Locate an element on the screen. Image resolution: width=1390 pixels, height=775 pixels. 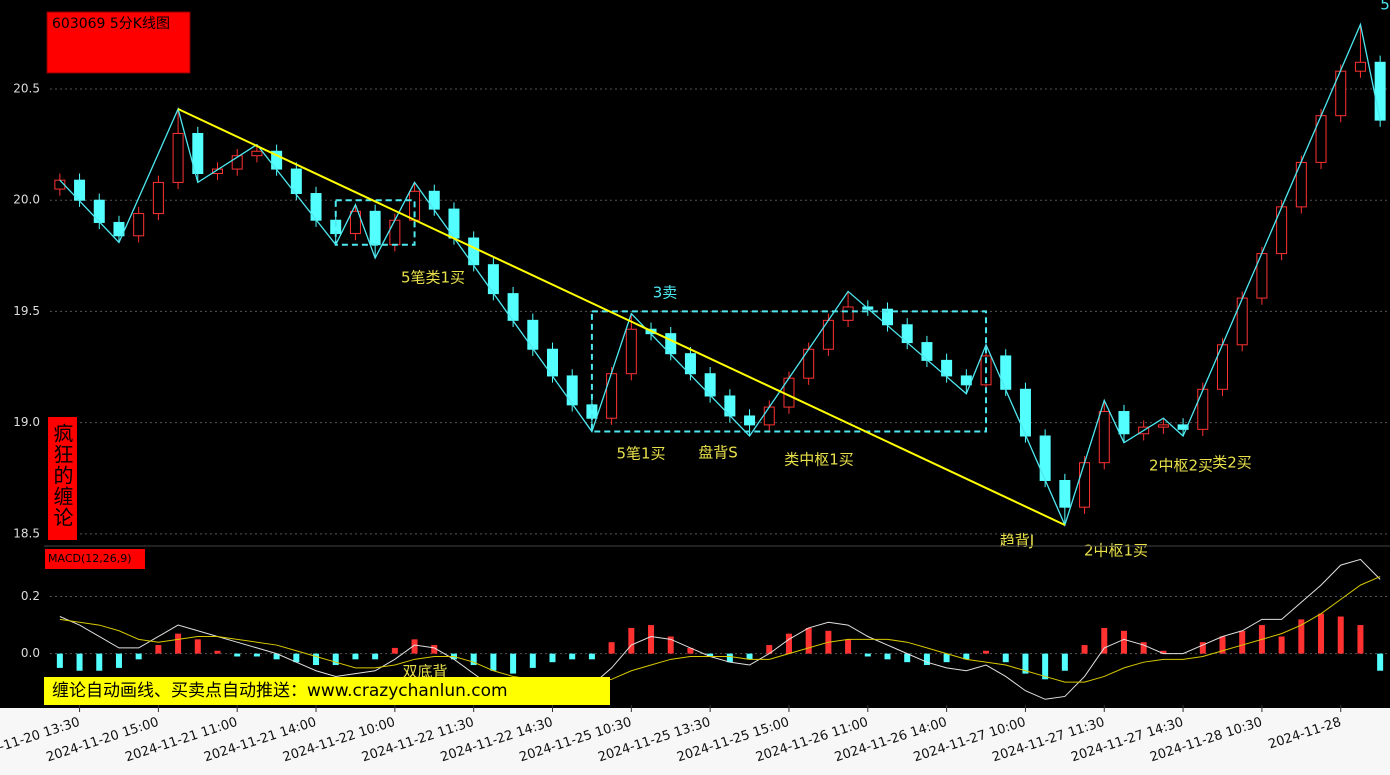
y-tick-label: 0.2 is located at coordinates (30, 596).